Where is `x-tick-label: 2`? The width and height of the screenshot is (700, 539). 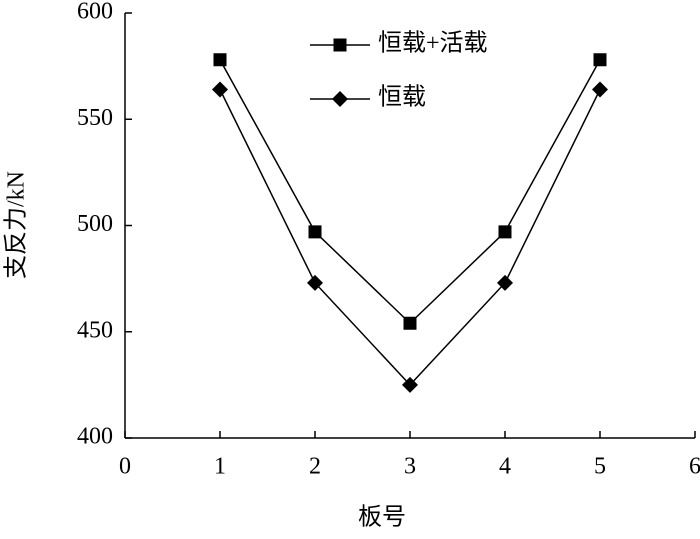
x-tick-label: 2 is located at coordinates (315, 467).